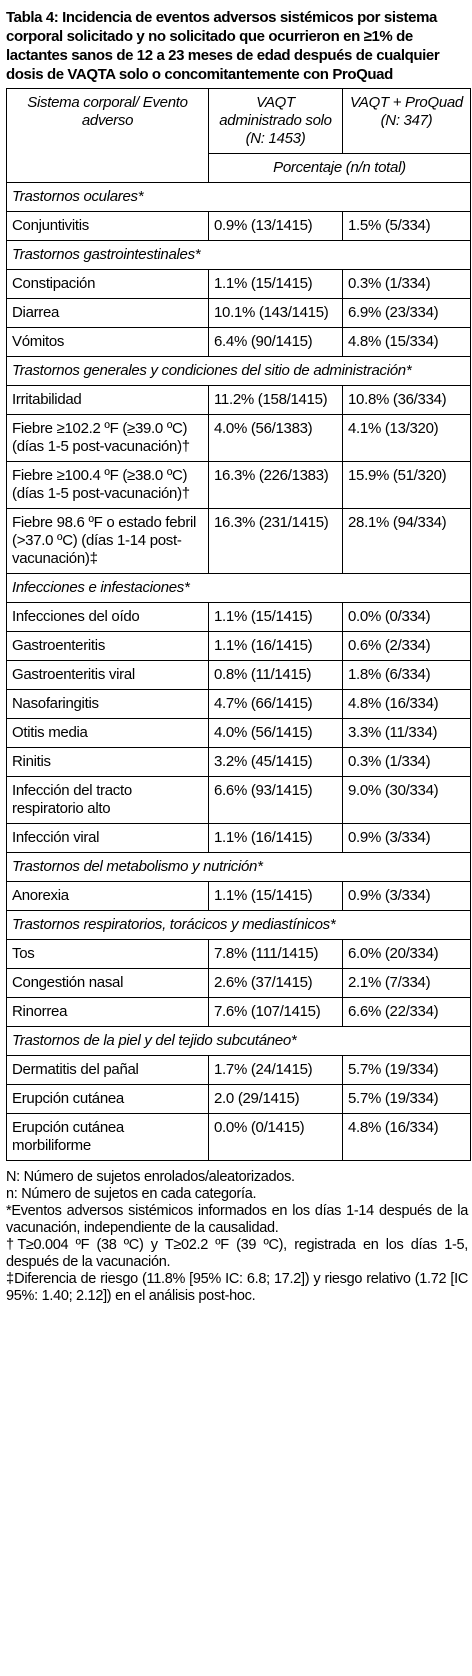 Image resolution: width=472 pixels, height=1676 pixels. I want to click on table-cell: 7.6% (107/1415), so click(275, 1012).